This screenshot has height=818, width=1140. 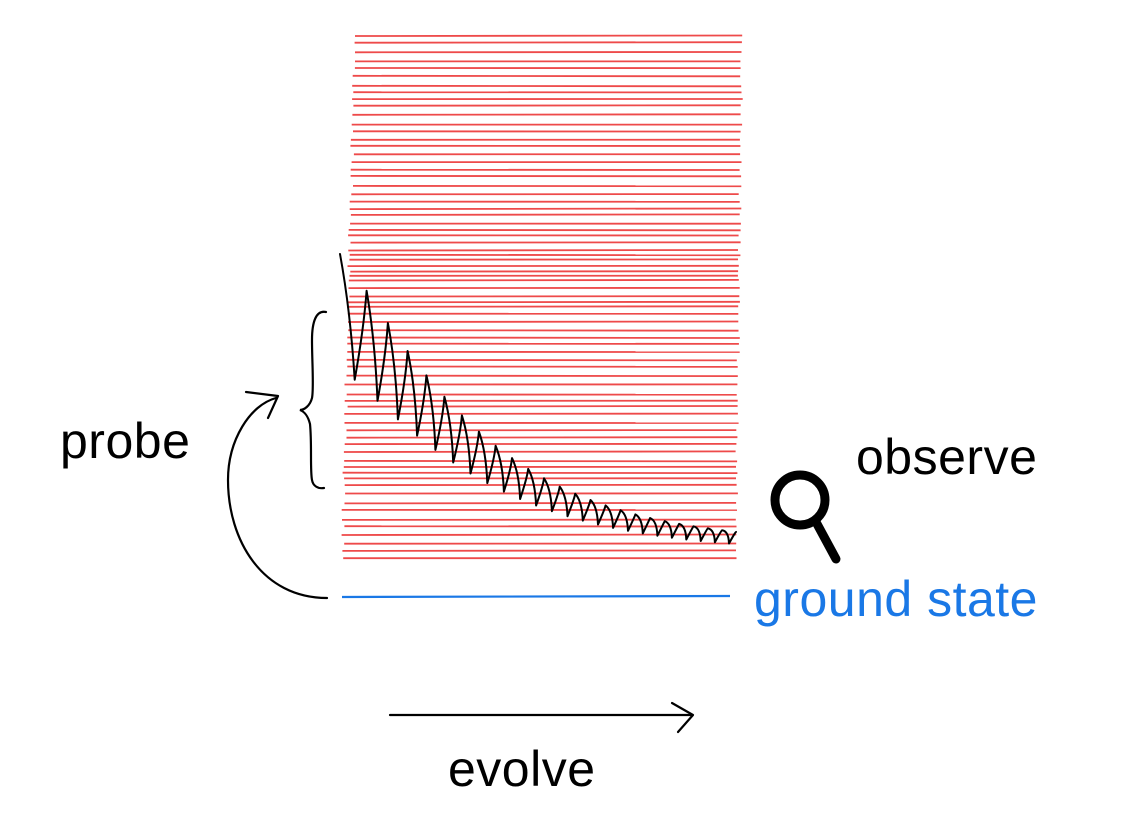 What do you see at coordinates (896, 599) in the screenshot?
I see `ground-state-label: ground state` at bounding box center [896, 599].